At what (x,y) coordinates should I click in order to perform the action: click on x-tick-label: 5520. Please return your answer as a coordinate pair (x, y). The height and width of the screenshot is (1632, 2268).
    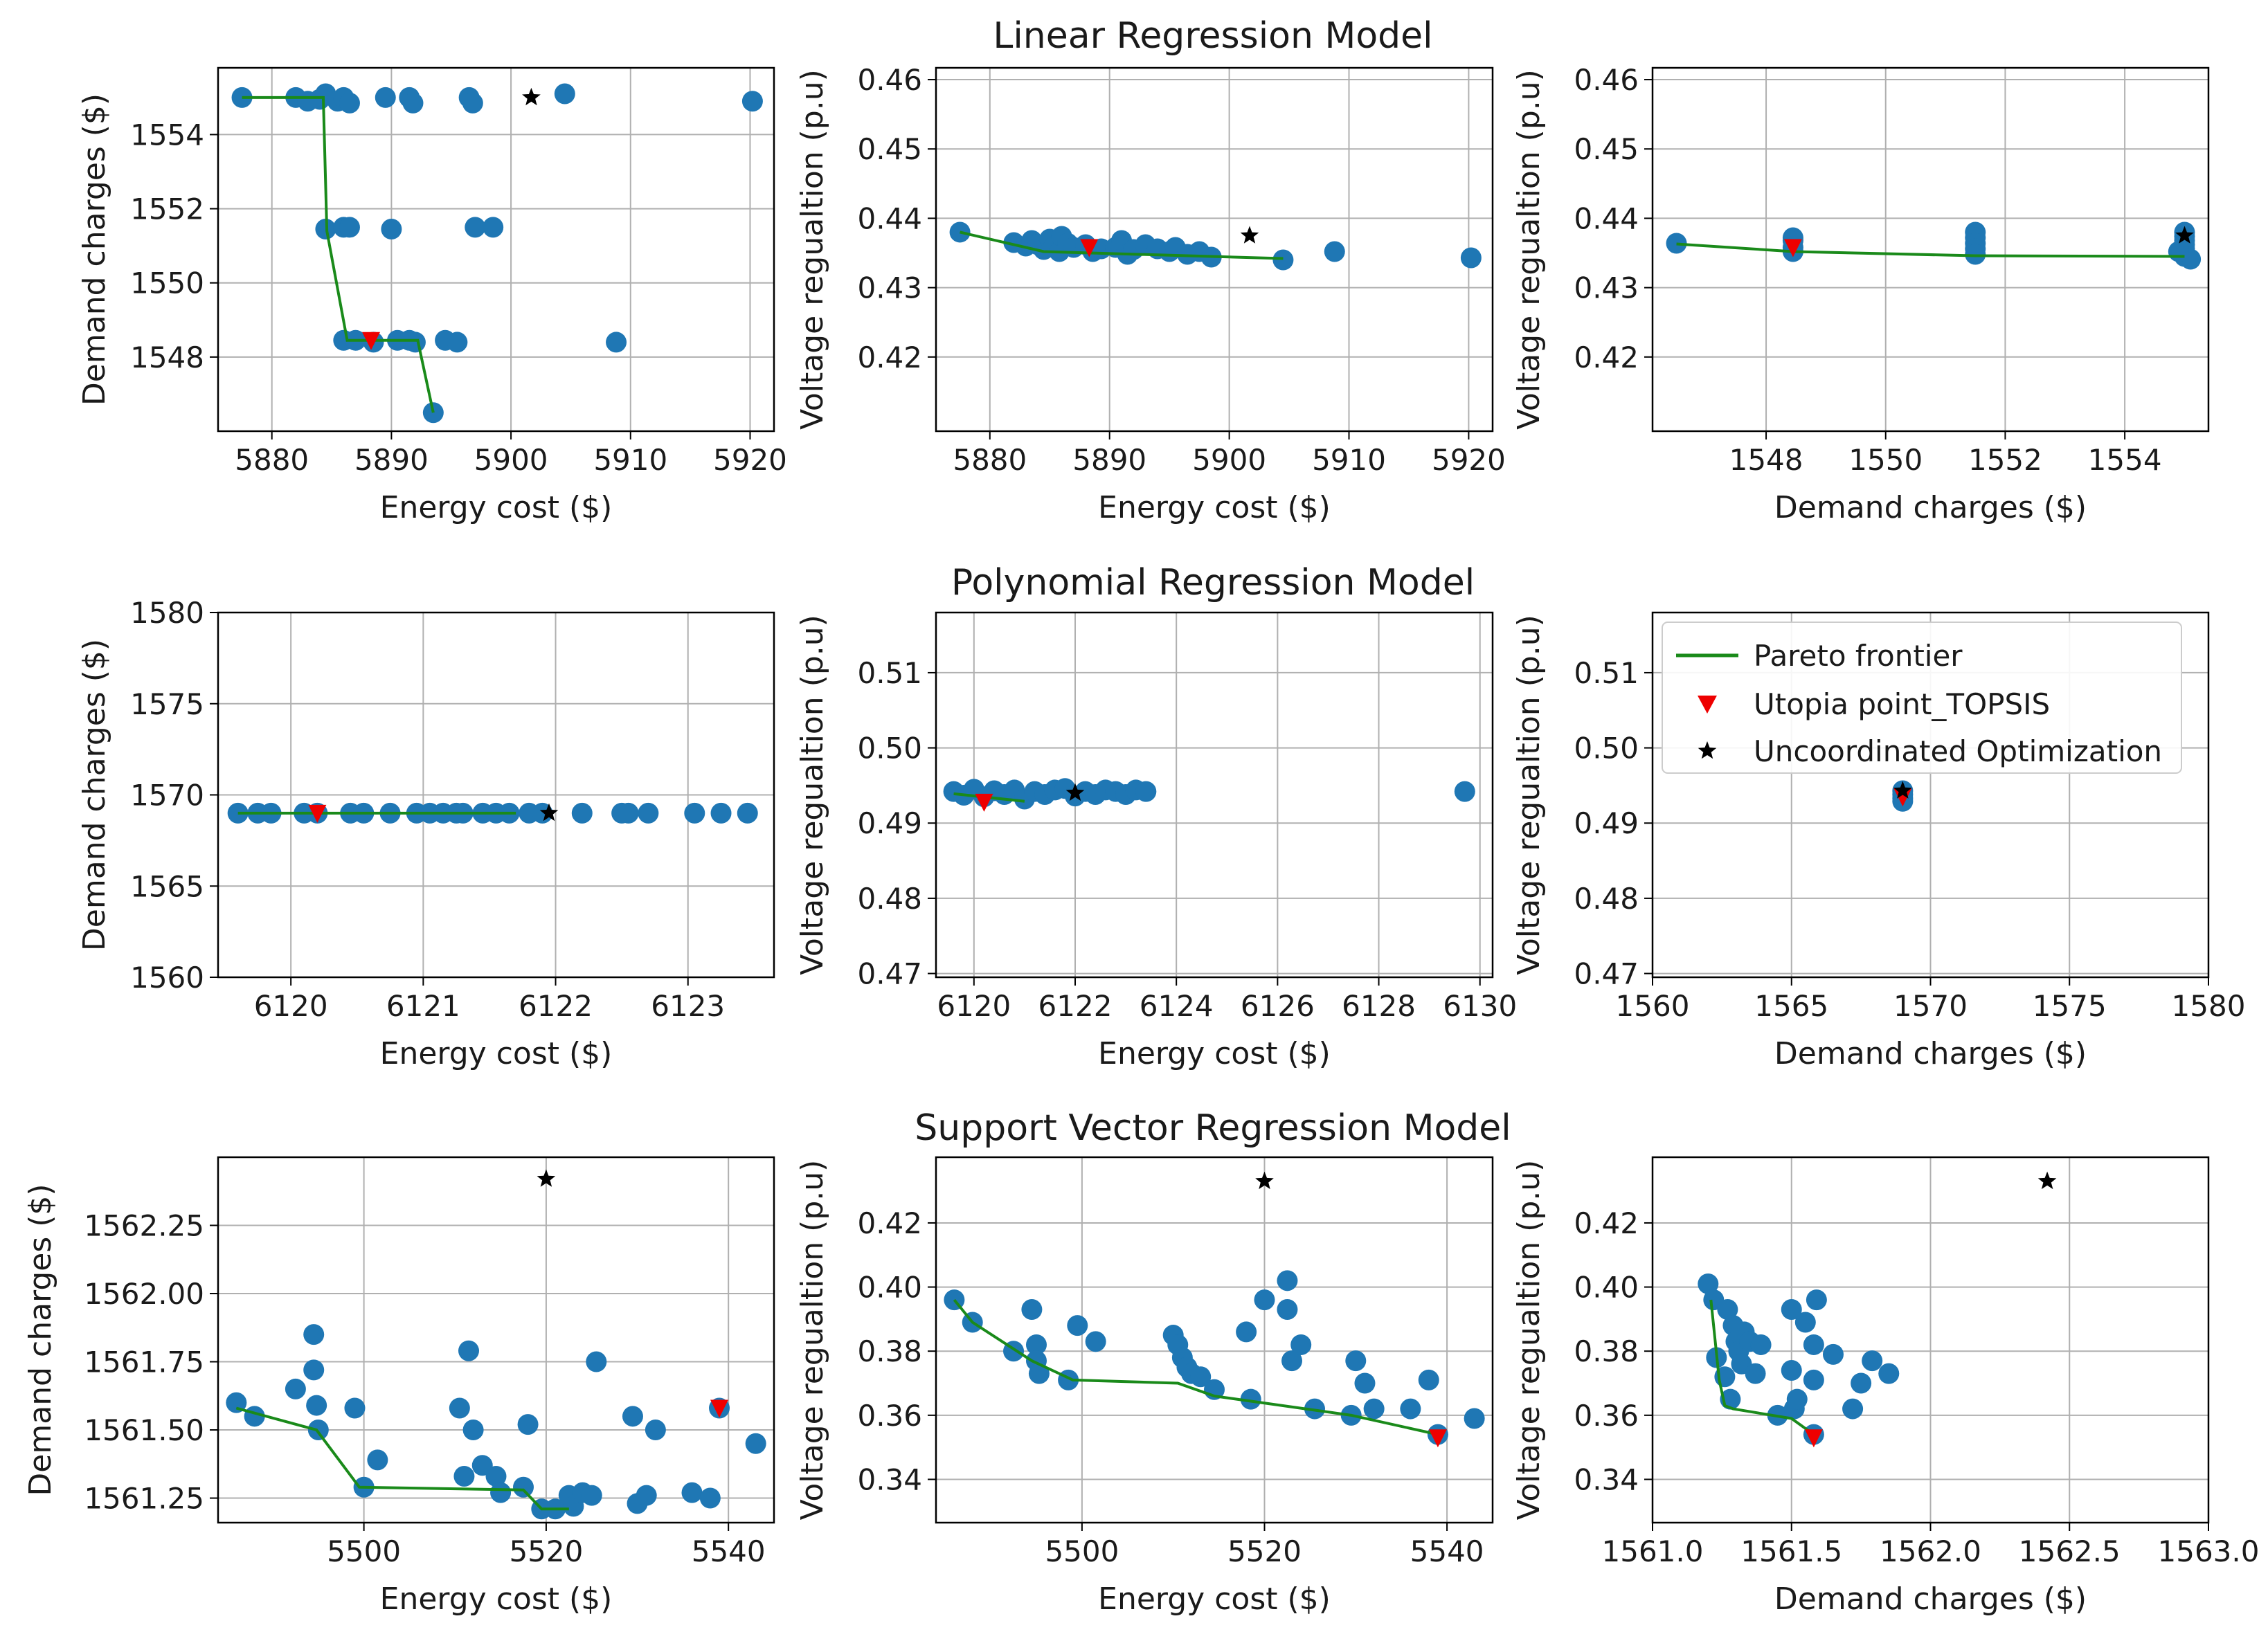
    Looking at the image, I should click on (546, 1551).